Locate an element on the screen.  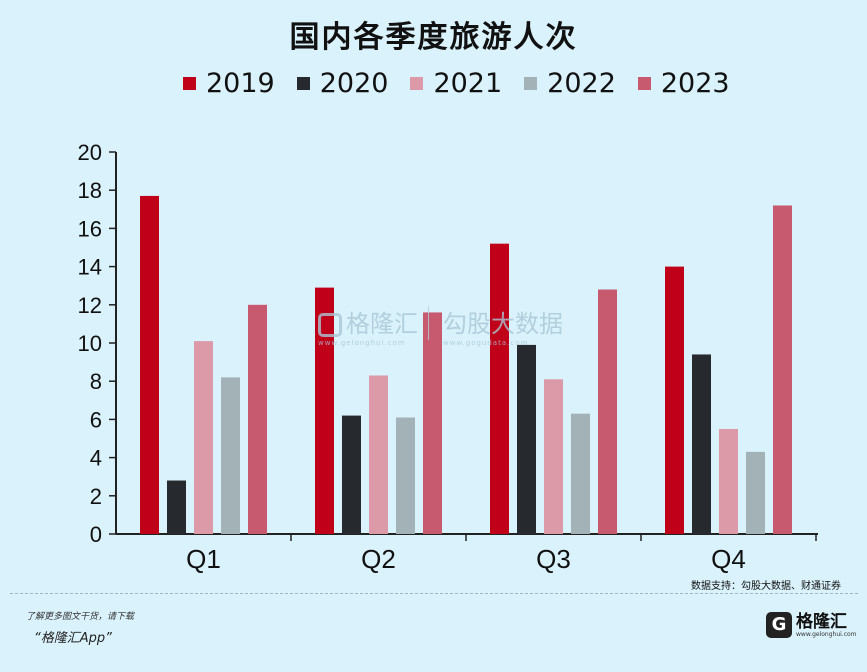
bar-2022-Q2 is located at coordinates (405, 475).